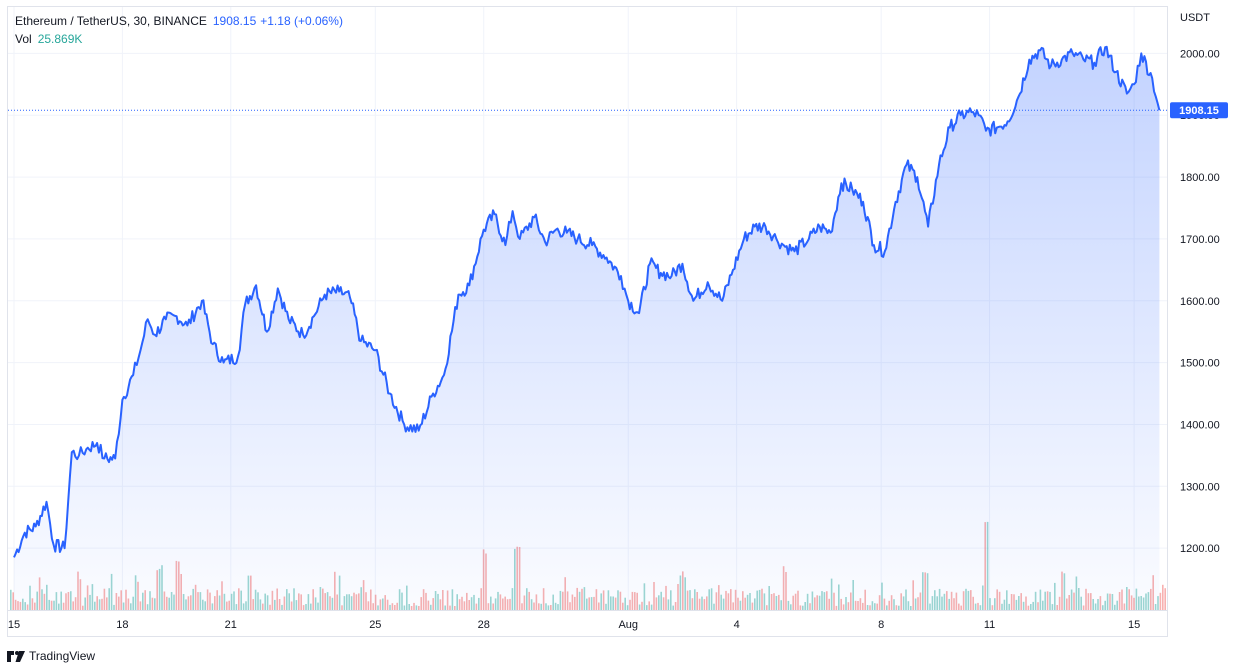 Image resolution: width=1243 pixels, height=669 pixels. Describe the element at coordinates (1200, 487) in the screenshot. I see `y-tick-label: 1300.00` at that location.